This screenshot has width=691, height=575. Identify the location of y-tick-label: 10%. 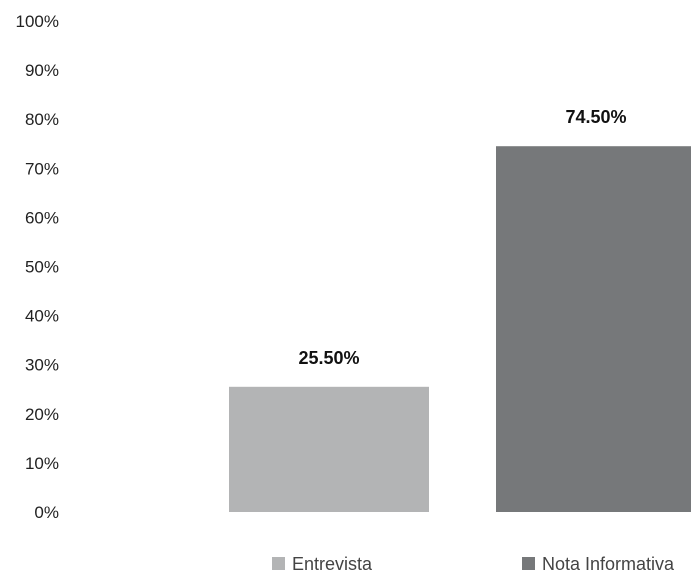
(42, 463).